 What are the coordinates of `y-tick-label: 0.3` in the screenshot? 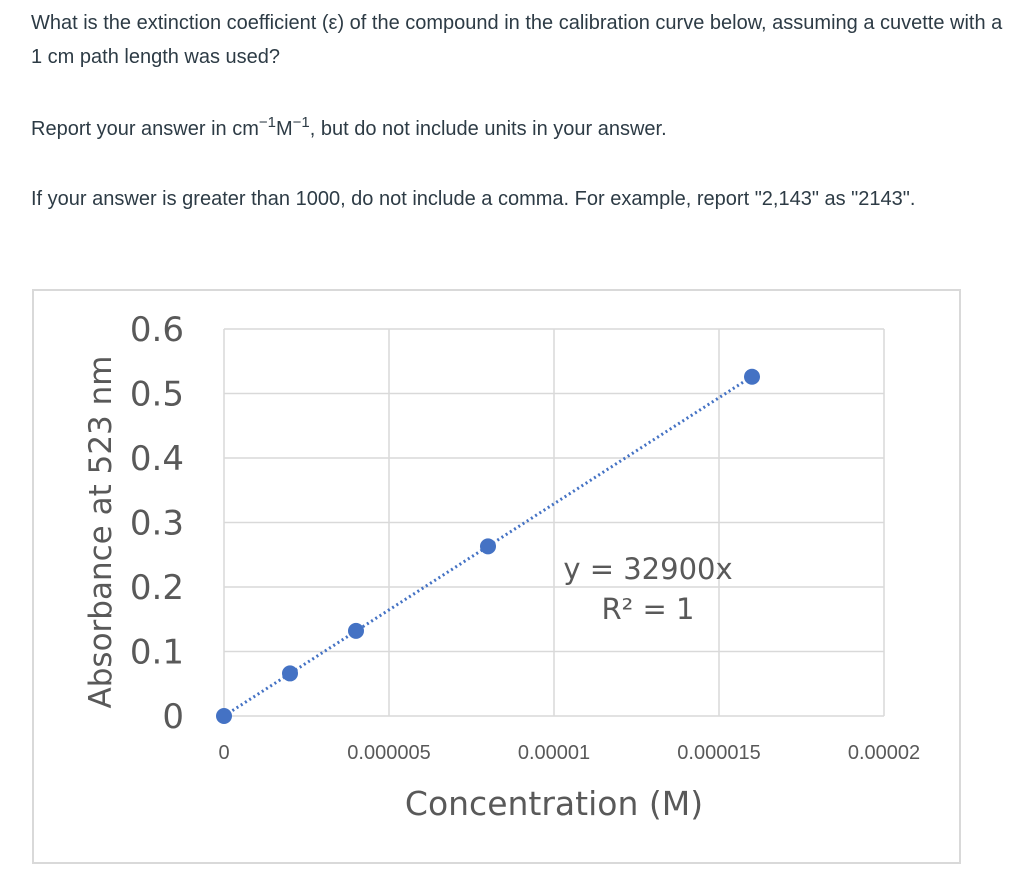 It's located at (157, 524).